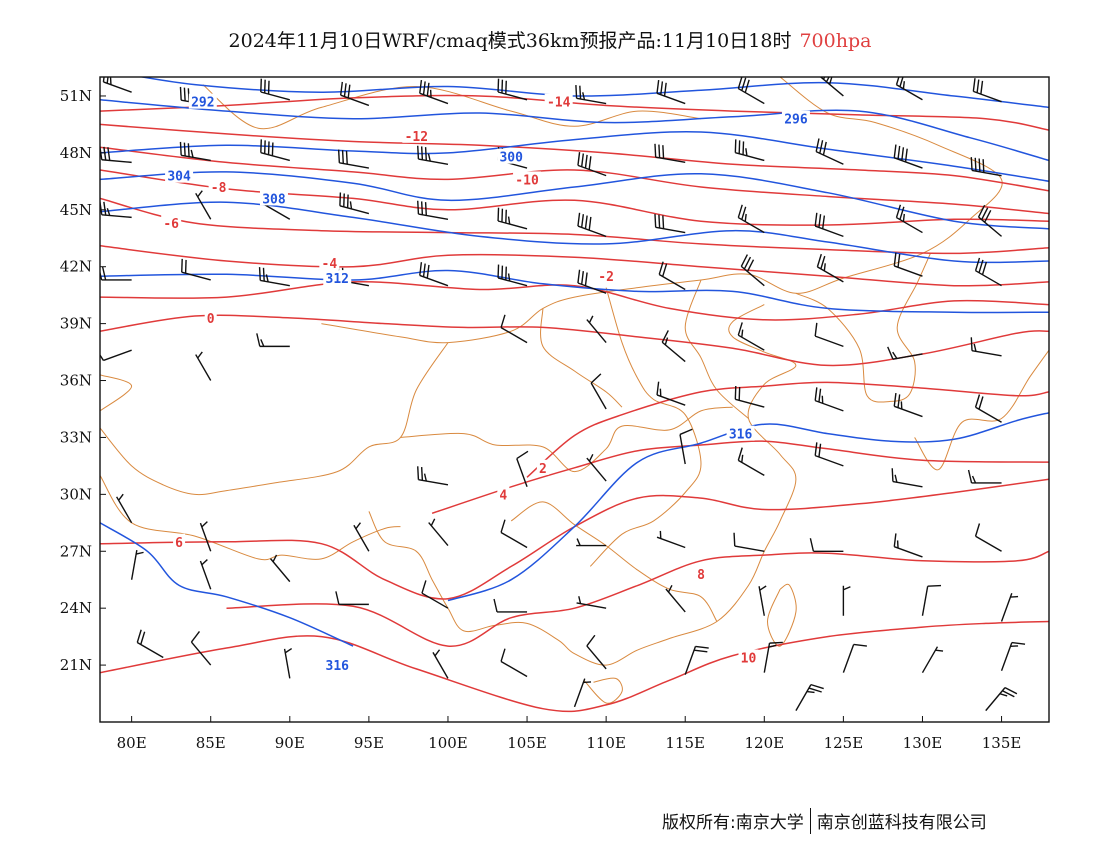 The height and width of the screenshot is (850, 1100). Describe the element at coordinates (171, 224) in the screenshot. I see `temperature-contour-label: -6` at that location.